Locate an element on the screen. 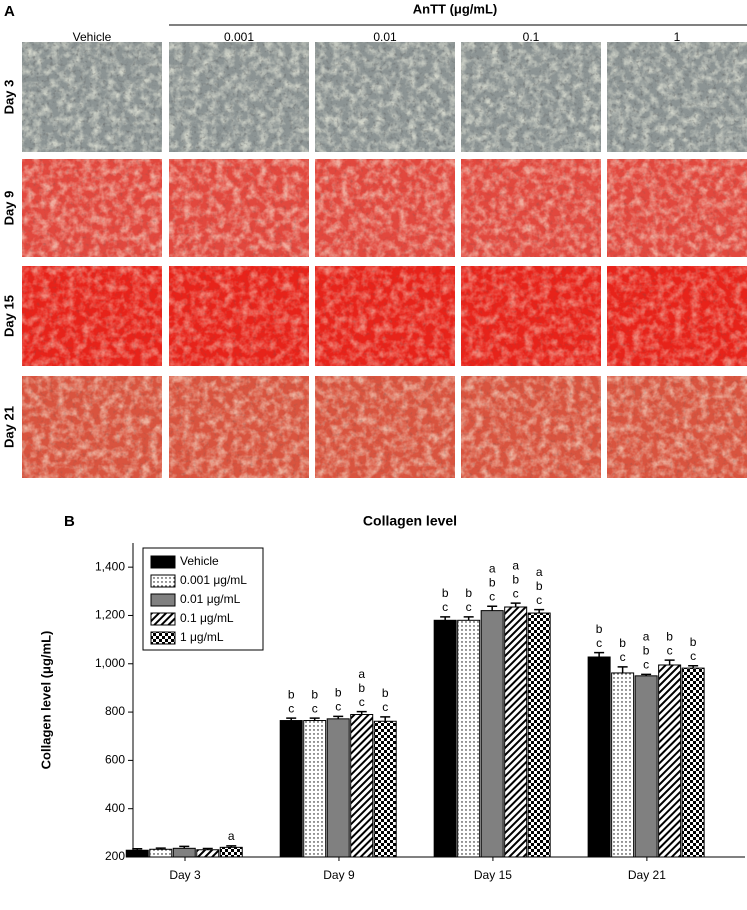 The image size is (747, 910). x-tick-label: Day 3 is located at coordinates (185, 875).